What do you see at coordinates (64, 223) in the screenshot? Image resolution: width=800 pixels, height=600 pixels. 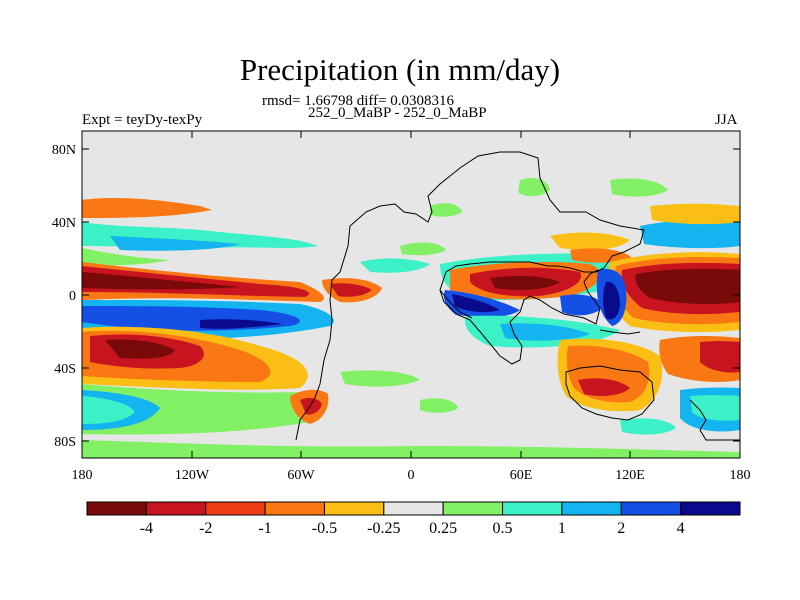 I see `y-tick-label: 40N` at bounding box center [64, 223].